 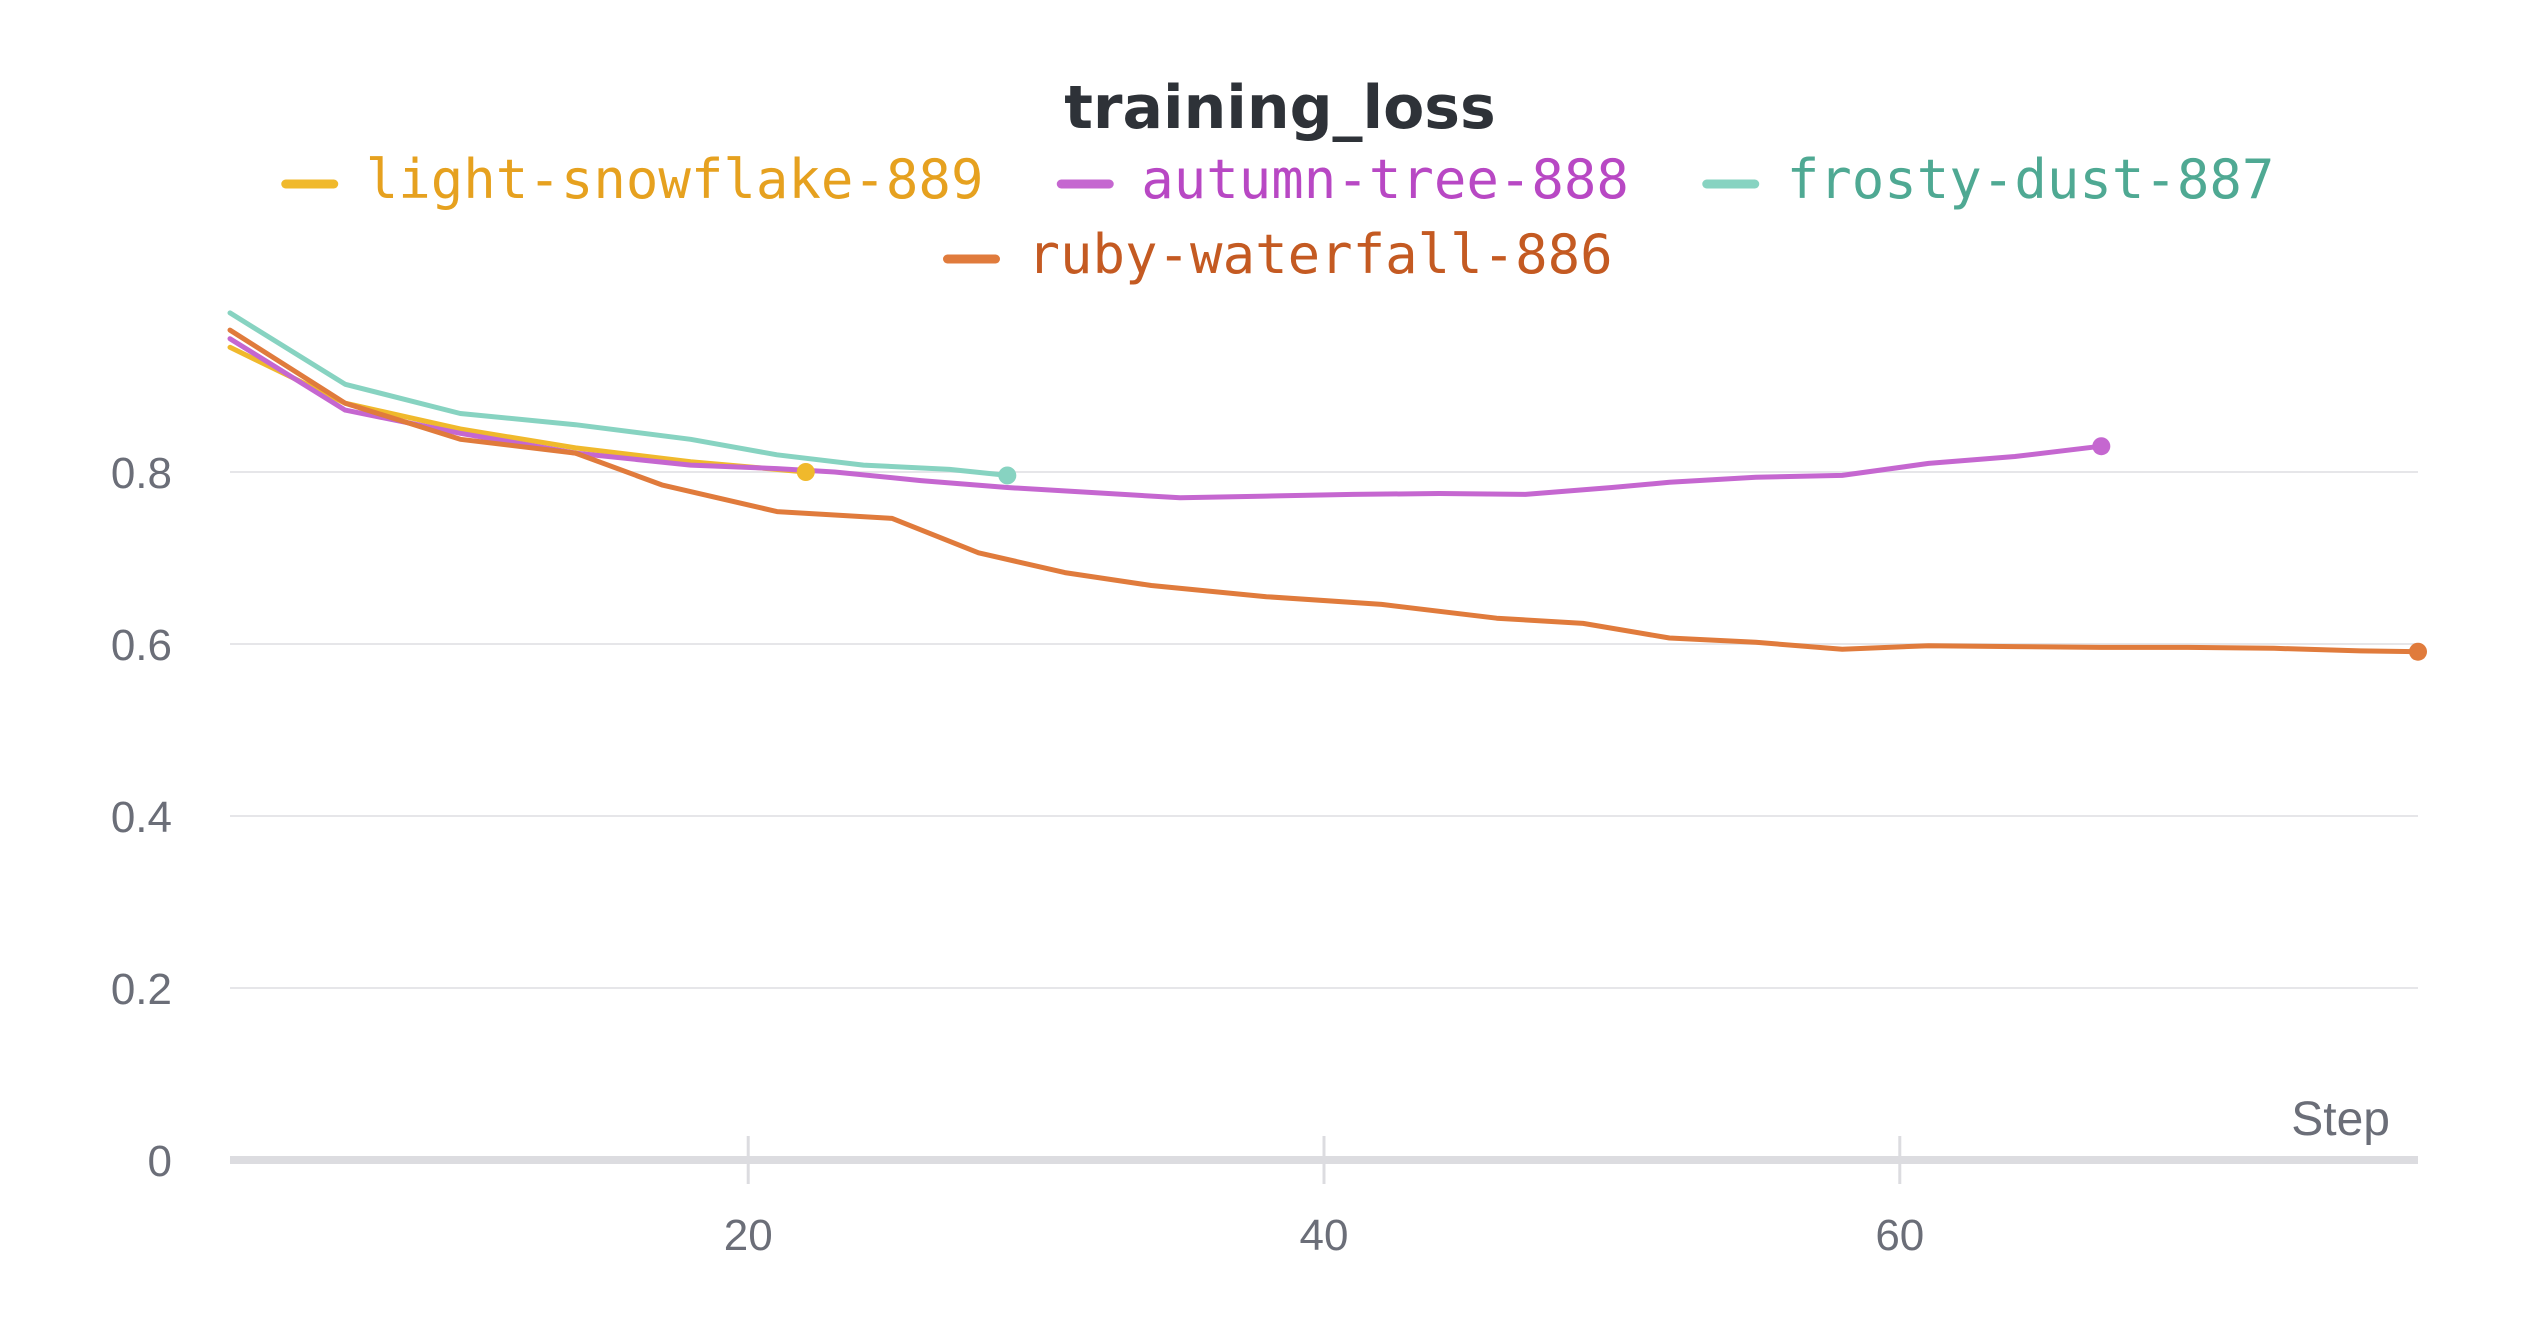 What do you see at coordinates (160, 1161) in the screenshot?
I see `y-tick-label: 0` at bounding box center [160, 1161].